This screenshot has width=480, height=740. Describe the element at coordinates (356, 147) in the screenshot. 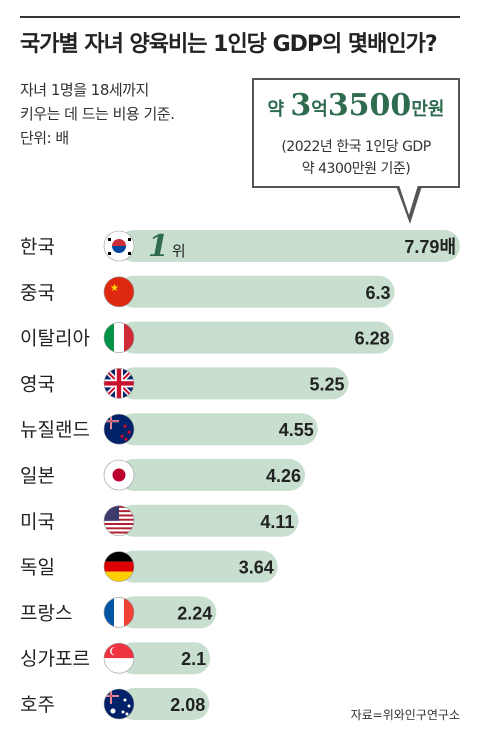

I see `callout-note-line: (2022년 한국 1인당 GDP` at that location.